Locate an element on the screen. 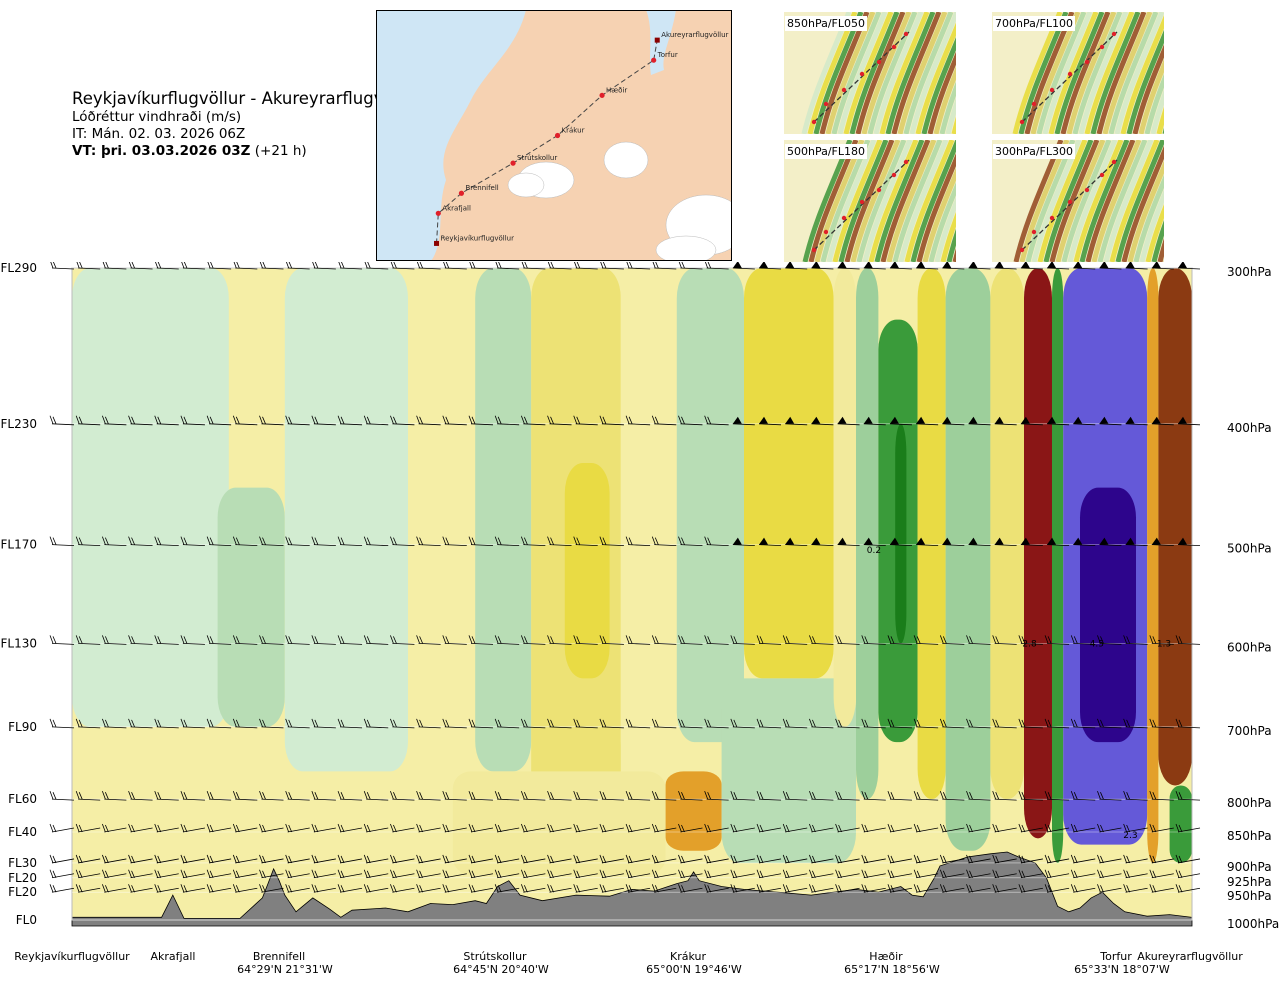 Image resolution: width=1280 pixels, height=981 pixels. pressure-tick-label: 800hPa is located at coordinates (1249, 803).